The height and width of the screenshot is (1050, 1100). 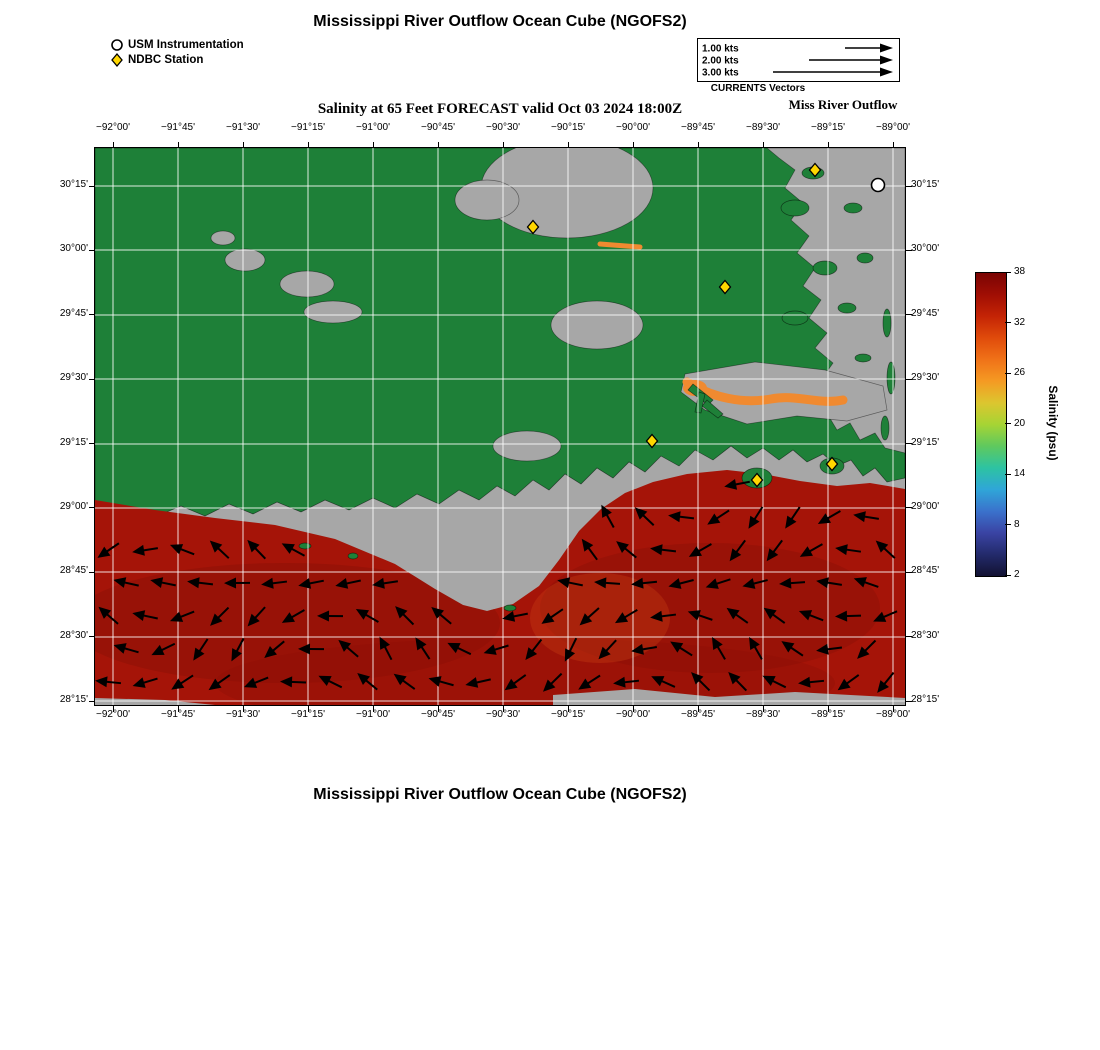 What do you see at coordinates (113, 714) in the screenshot?
I see `x-tick-label-bottom: −92°00'` at bounding box center [113, 714].